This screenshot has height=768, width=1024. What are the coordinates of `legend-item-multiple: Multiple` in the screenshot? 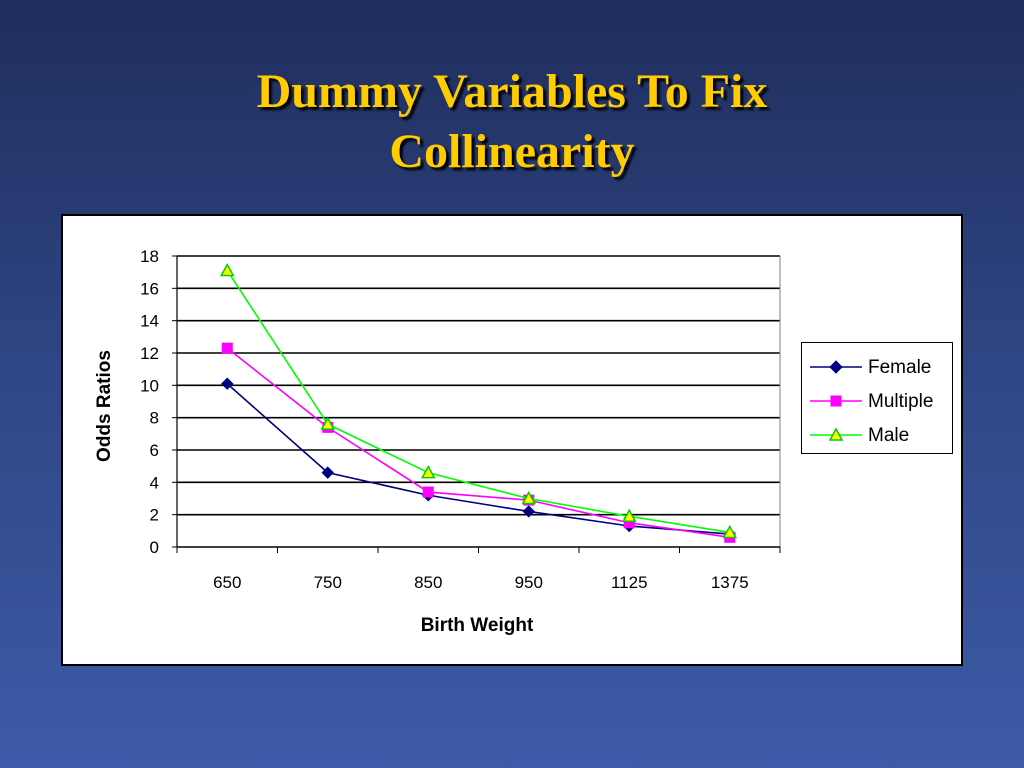 It's located at (878, 401).